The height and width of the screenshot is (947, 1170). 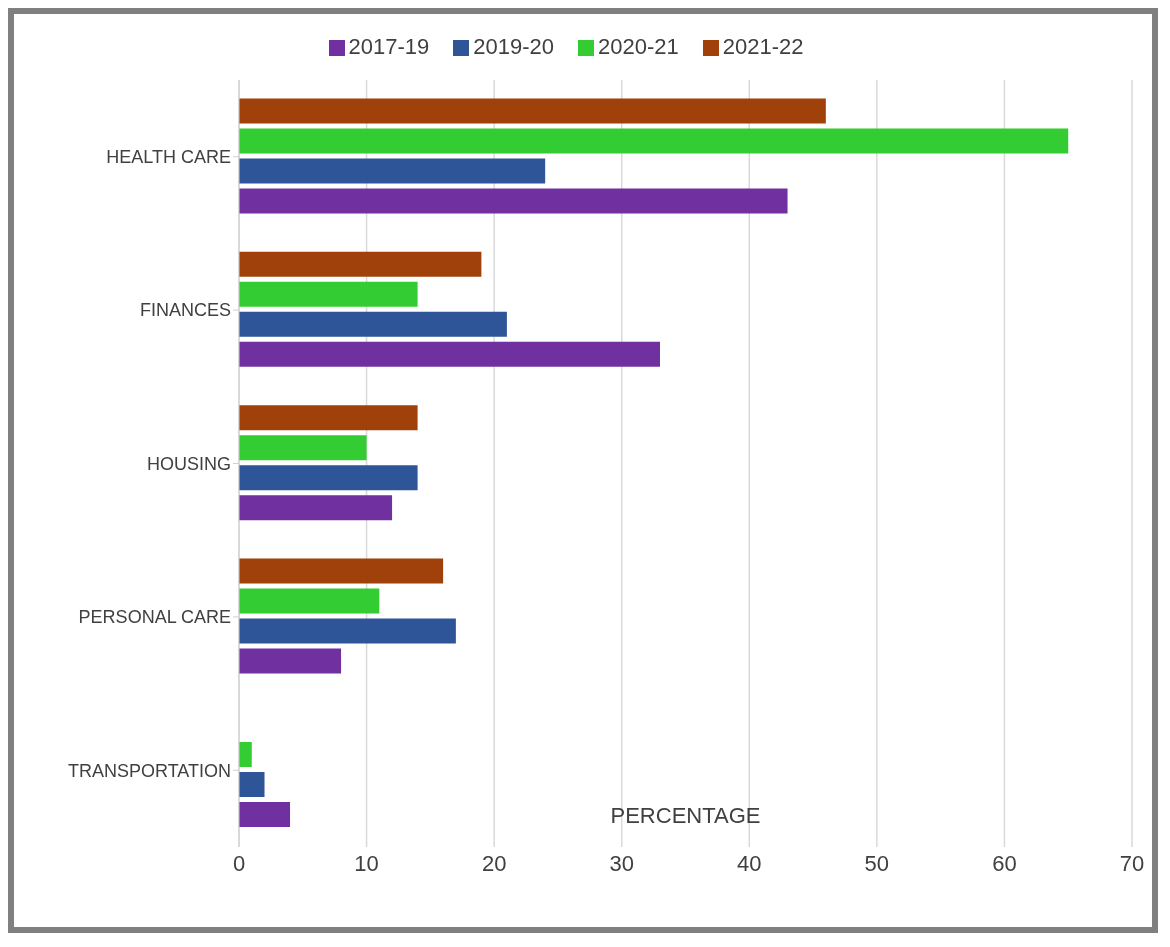 What do you see at coordinates (154, 617) in the screenshot?
I see `y-tick-label: PERSONAL CARE` at bounding box center [154, 617].